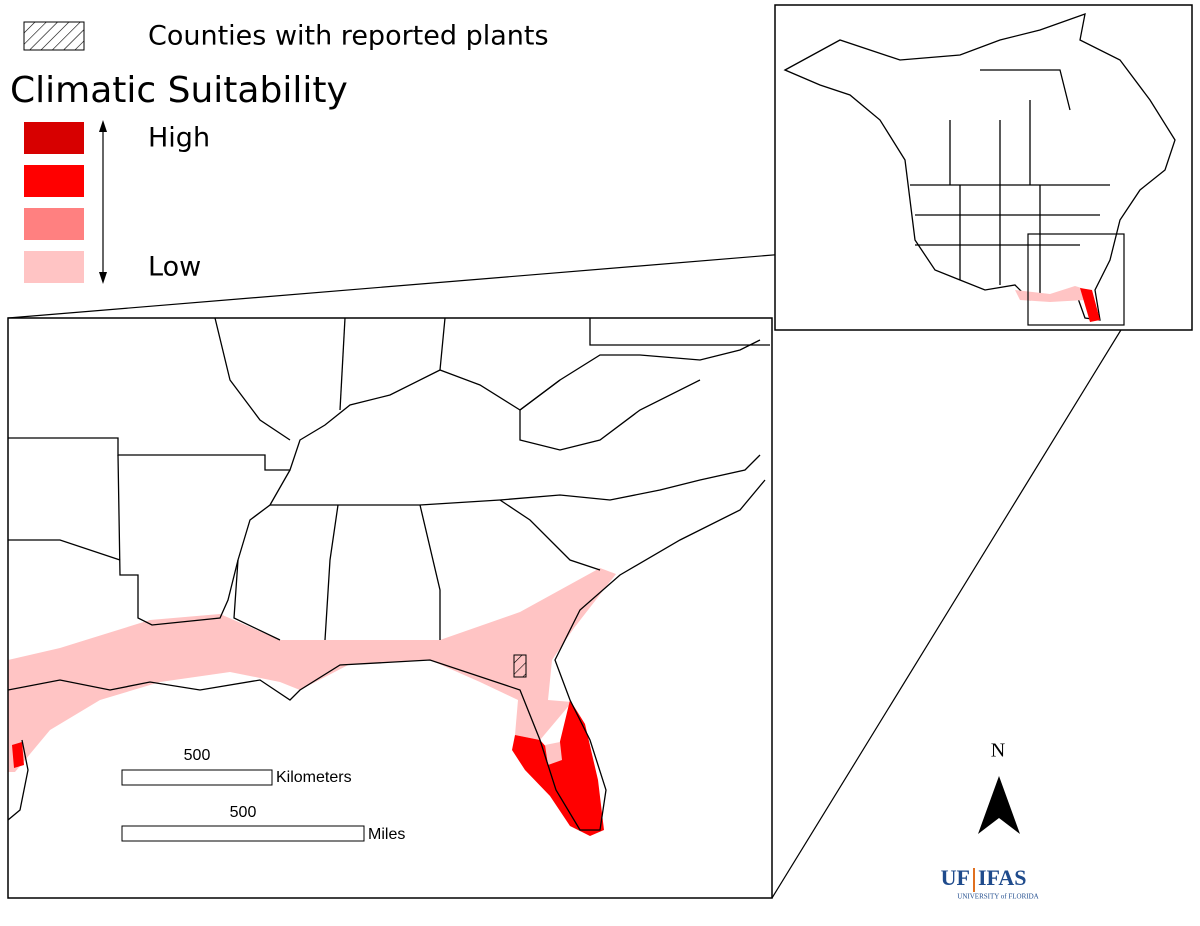 The height and width of the screenshot is (926, 1200). What do you see at coordinates (1051, 294) in the screenshot?
I see `inset-low-area` at bounding box center [1051, 294].